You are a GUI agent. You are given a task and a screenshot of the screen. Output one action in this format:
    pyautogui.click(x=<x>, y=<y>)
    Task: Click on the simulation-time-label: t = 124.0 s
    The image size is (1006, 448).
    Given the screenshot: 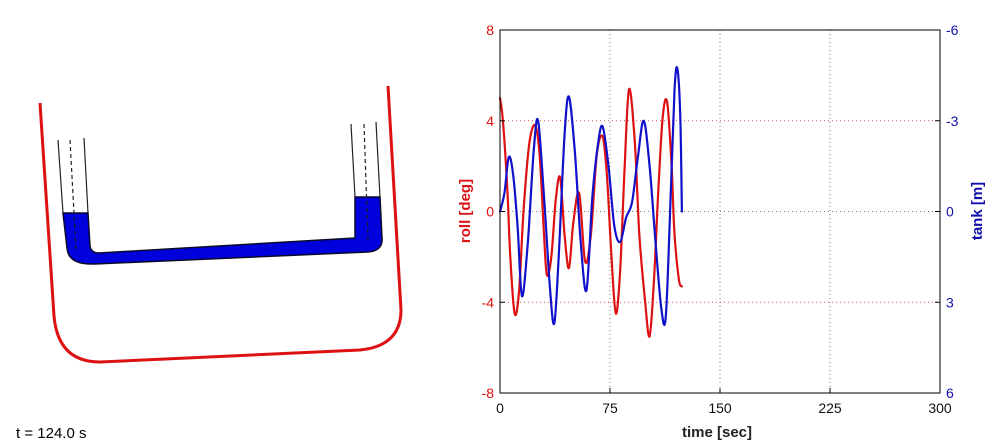 What is the action you would take?
    pyautogui.click(x=51, y=433)
    